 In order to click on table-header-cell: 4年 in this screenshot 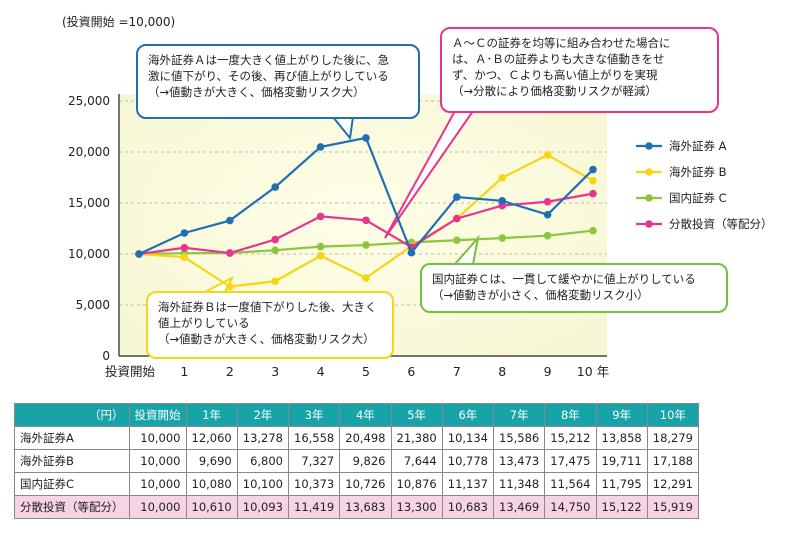, I will do `click(365, 415)`.